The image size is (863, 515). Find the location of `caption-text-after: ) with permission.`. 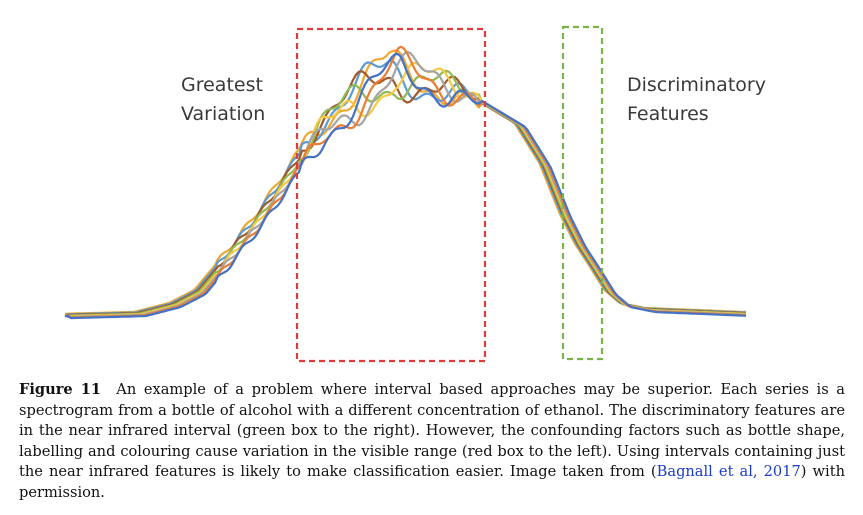

caption-text-after: ) with permission. is located at coordinates (432, 482).